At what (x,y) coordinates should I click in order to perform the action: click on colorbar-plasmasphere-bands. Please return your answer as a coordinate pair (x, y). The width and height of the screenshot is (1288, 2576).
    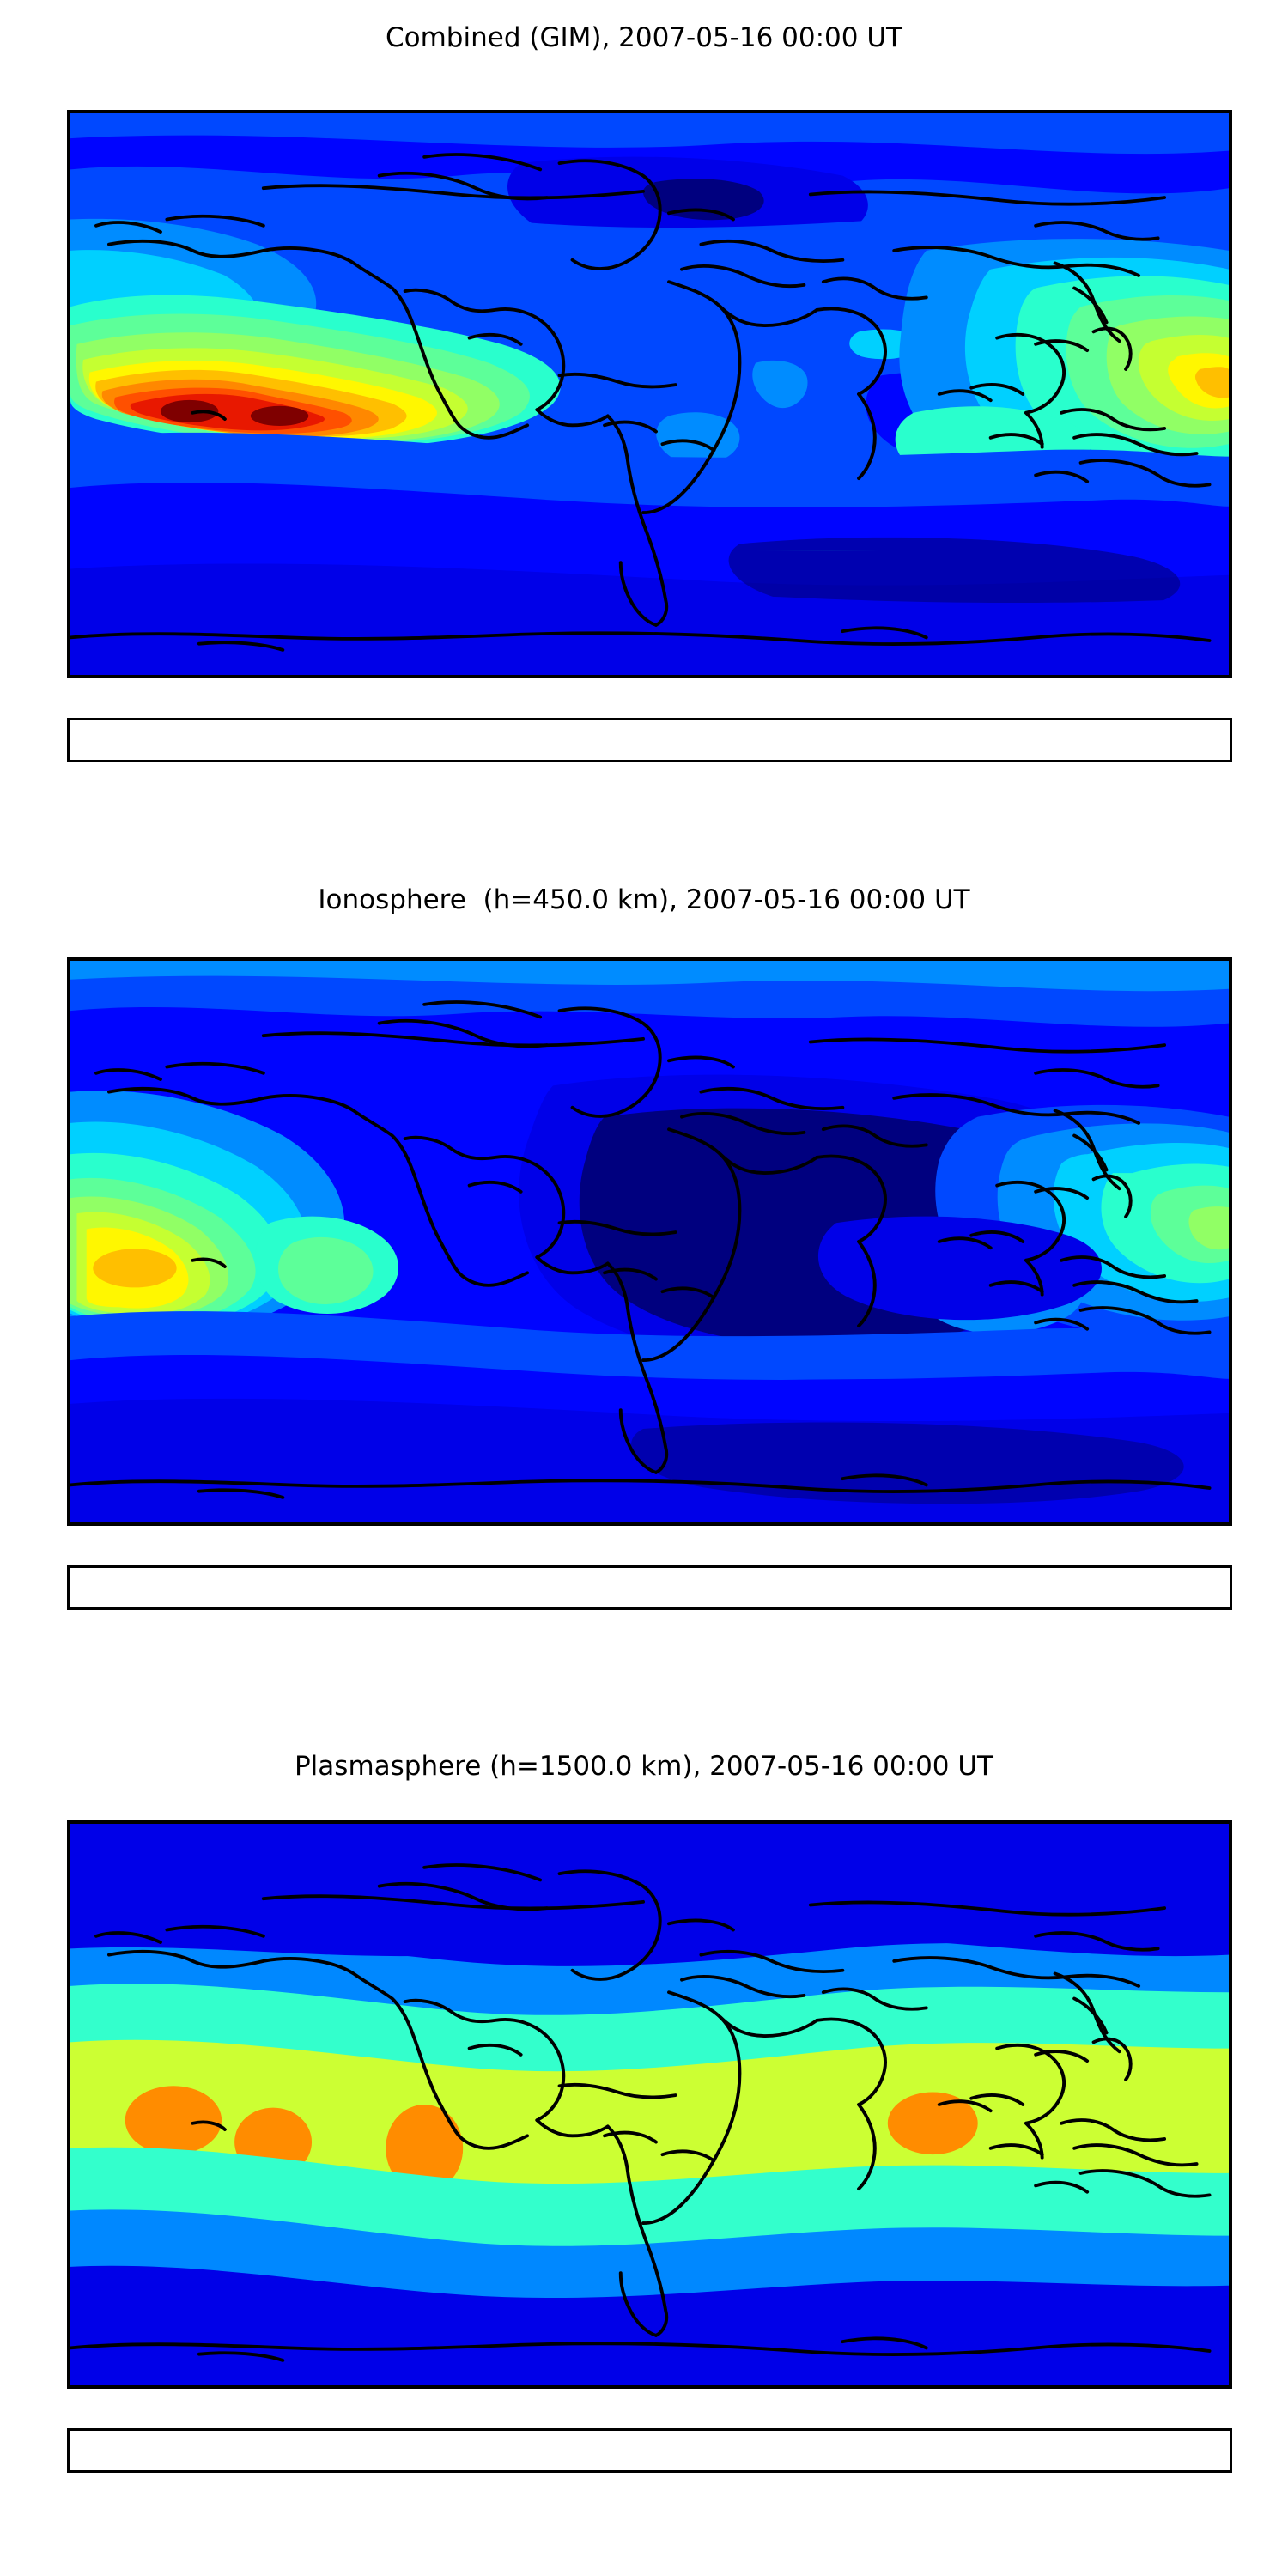
    Looking at the image, I should click on (649, 2450).